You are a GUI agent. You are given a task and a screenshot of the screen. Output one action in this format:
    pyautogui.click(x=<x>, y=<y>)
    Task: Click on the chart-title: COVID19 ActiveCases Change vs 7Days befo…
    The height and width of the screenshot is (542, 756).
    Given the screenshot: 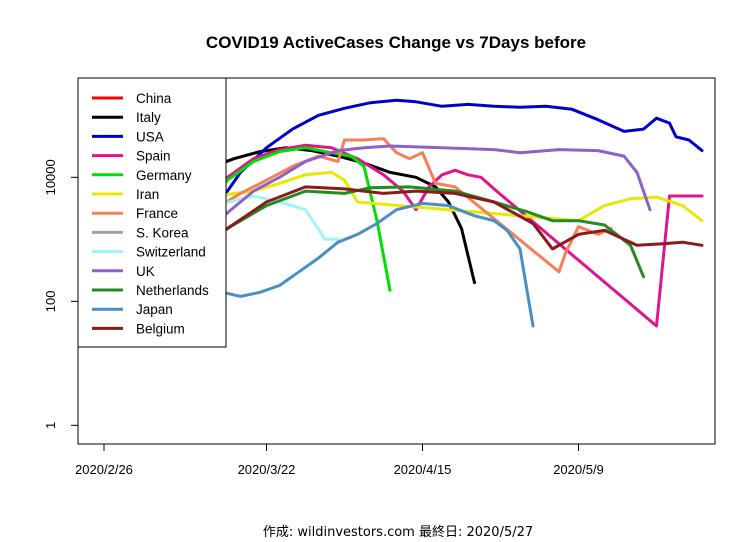 What is the action you would take?
    pyautogui.click(x=396, y=42)
    